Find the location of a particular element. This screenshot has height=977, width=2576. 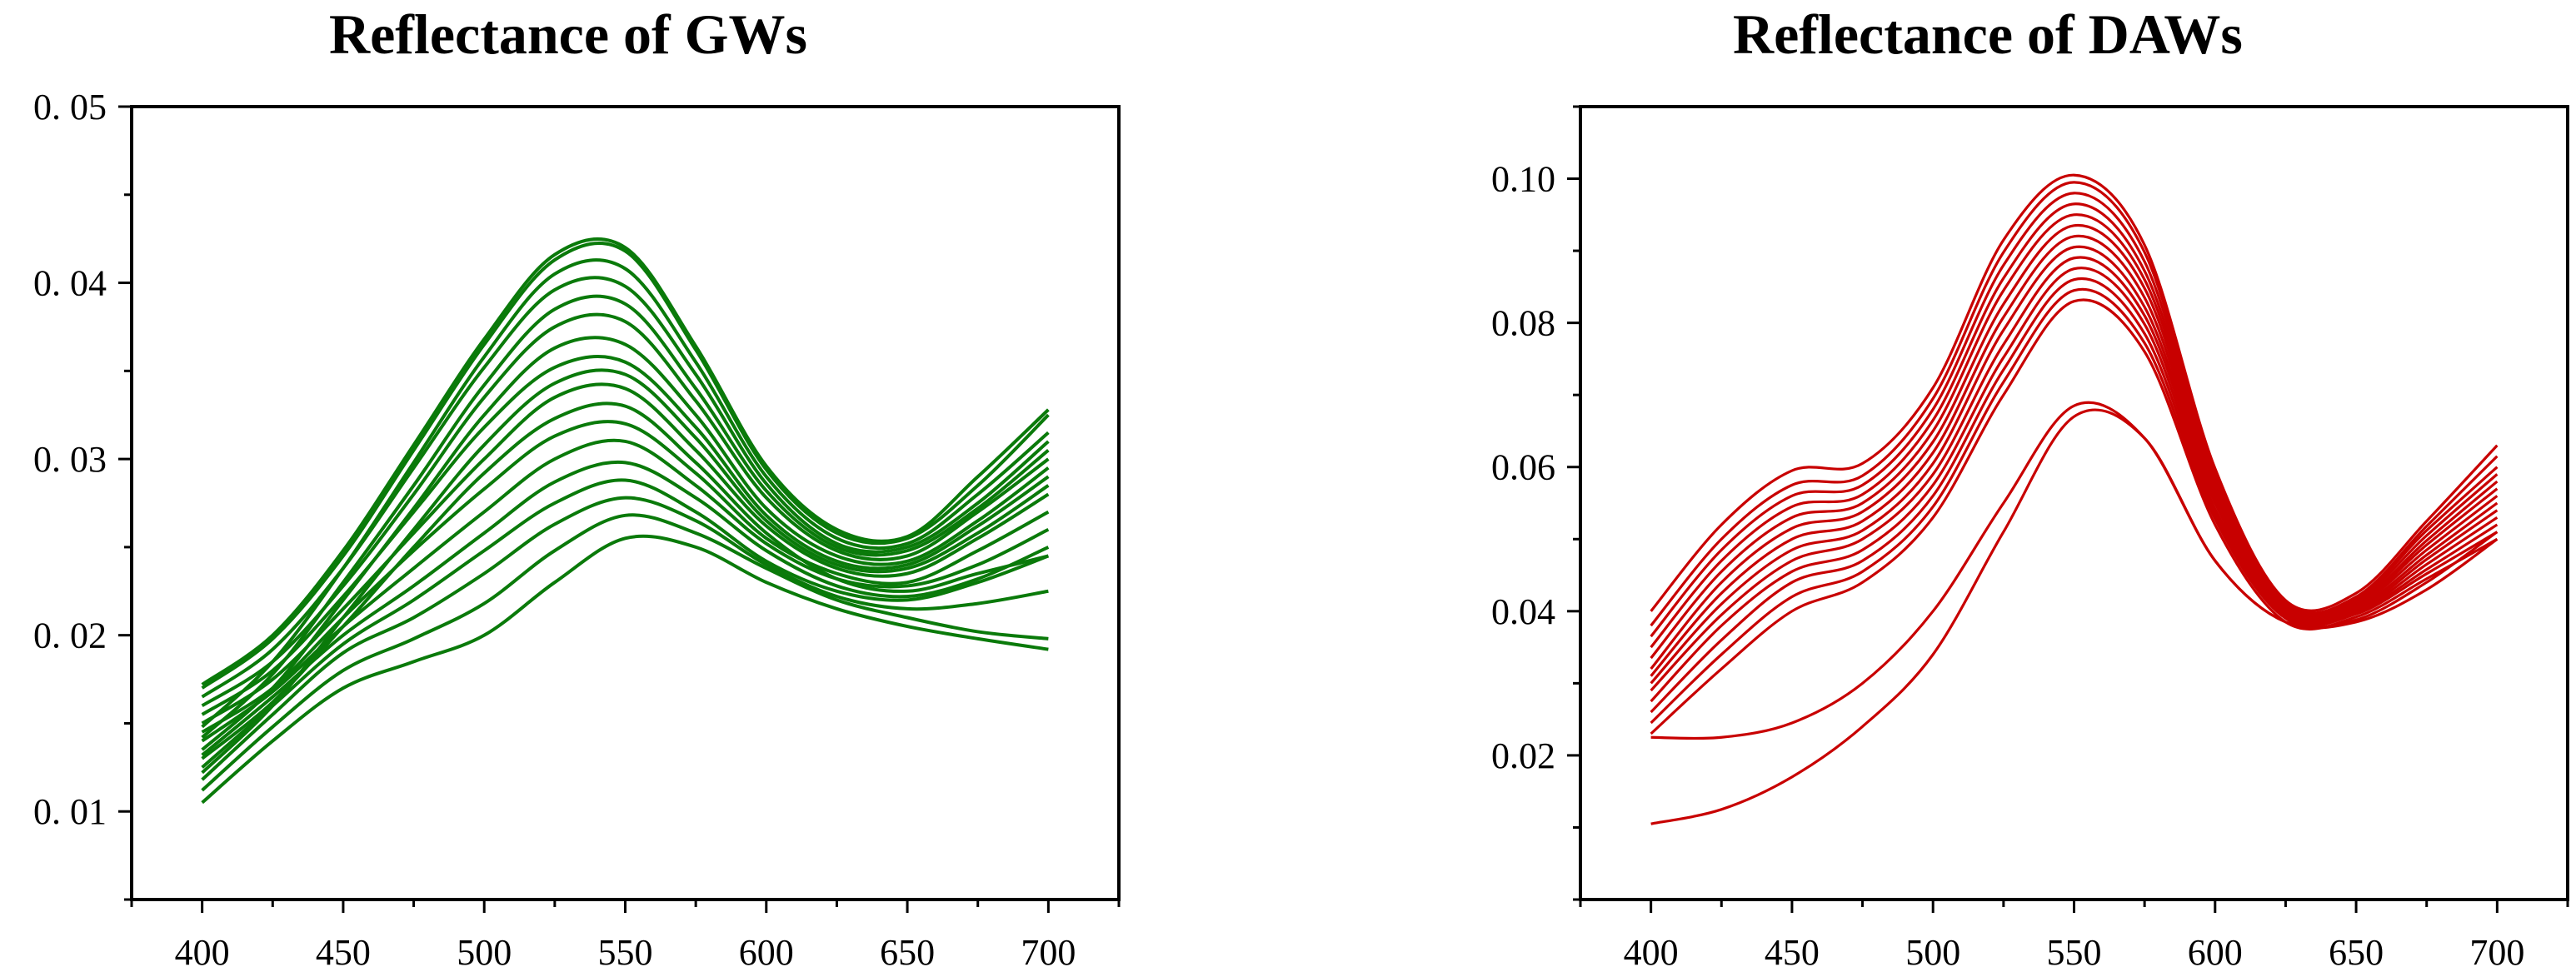

chart-title: Reflectance of GWs is located at coordinates (568, 34).